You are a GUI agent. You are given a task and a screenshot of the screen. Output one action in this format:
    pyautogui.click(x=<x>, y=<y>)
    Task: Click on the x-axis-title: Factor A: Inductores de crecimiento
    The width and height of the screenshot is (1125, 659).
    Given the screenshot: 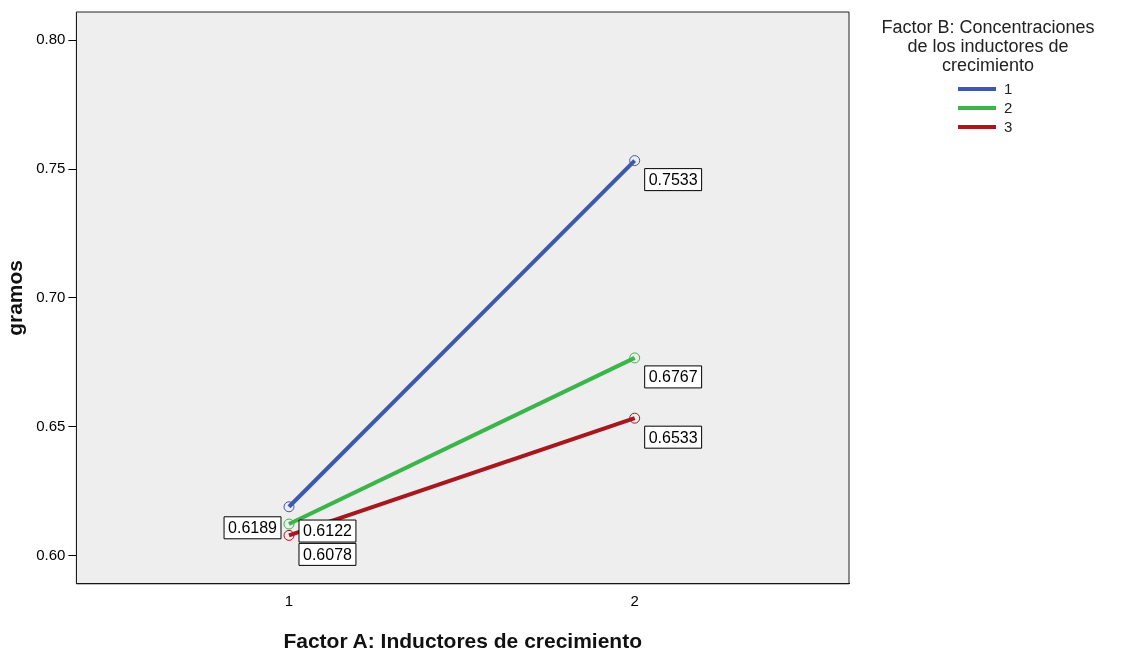 What is the action you would take?
    pyautogui.click(x=463, y=641)
    